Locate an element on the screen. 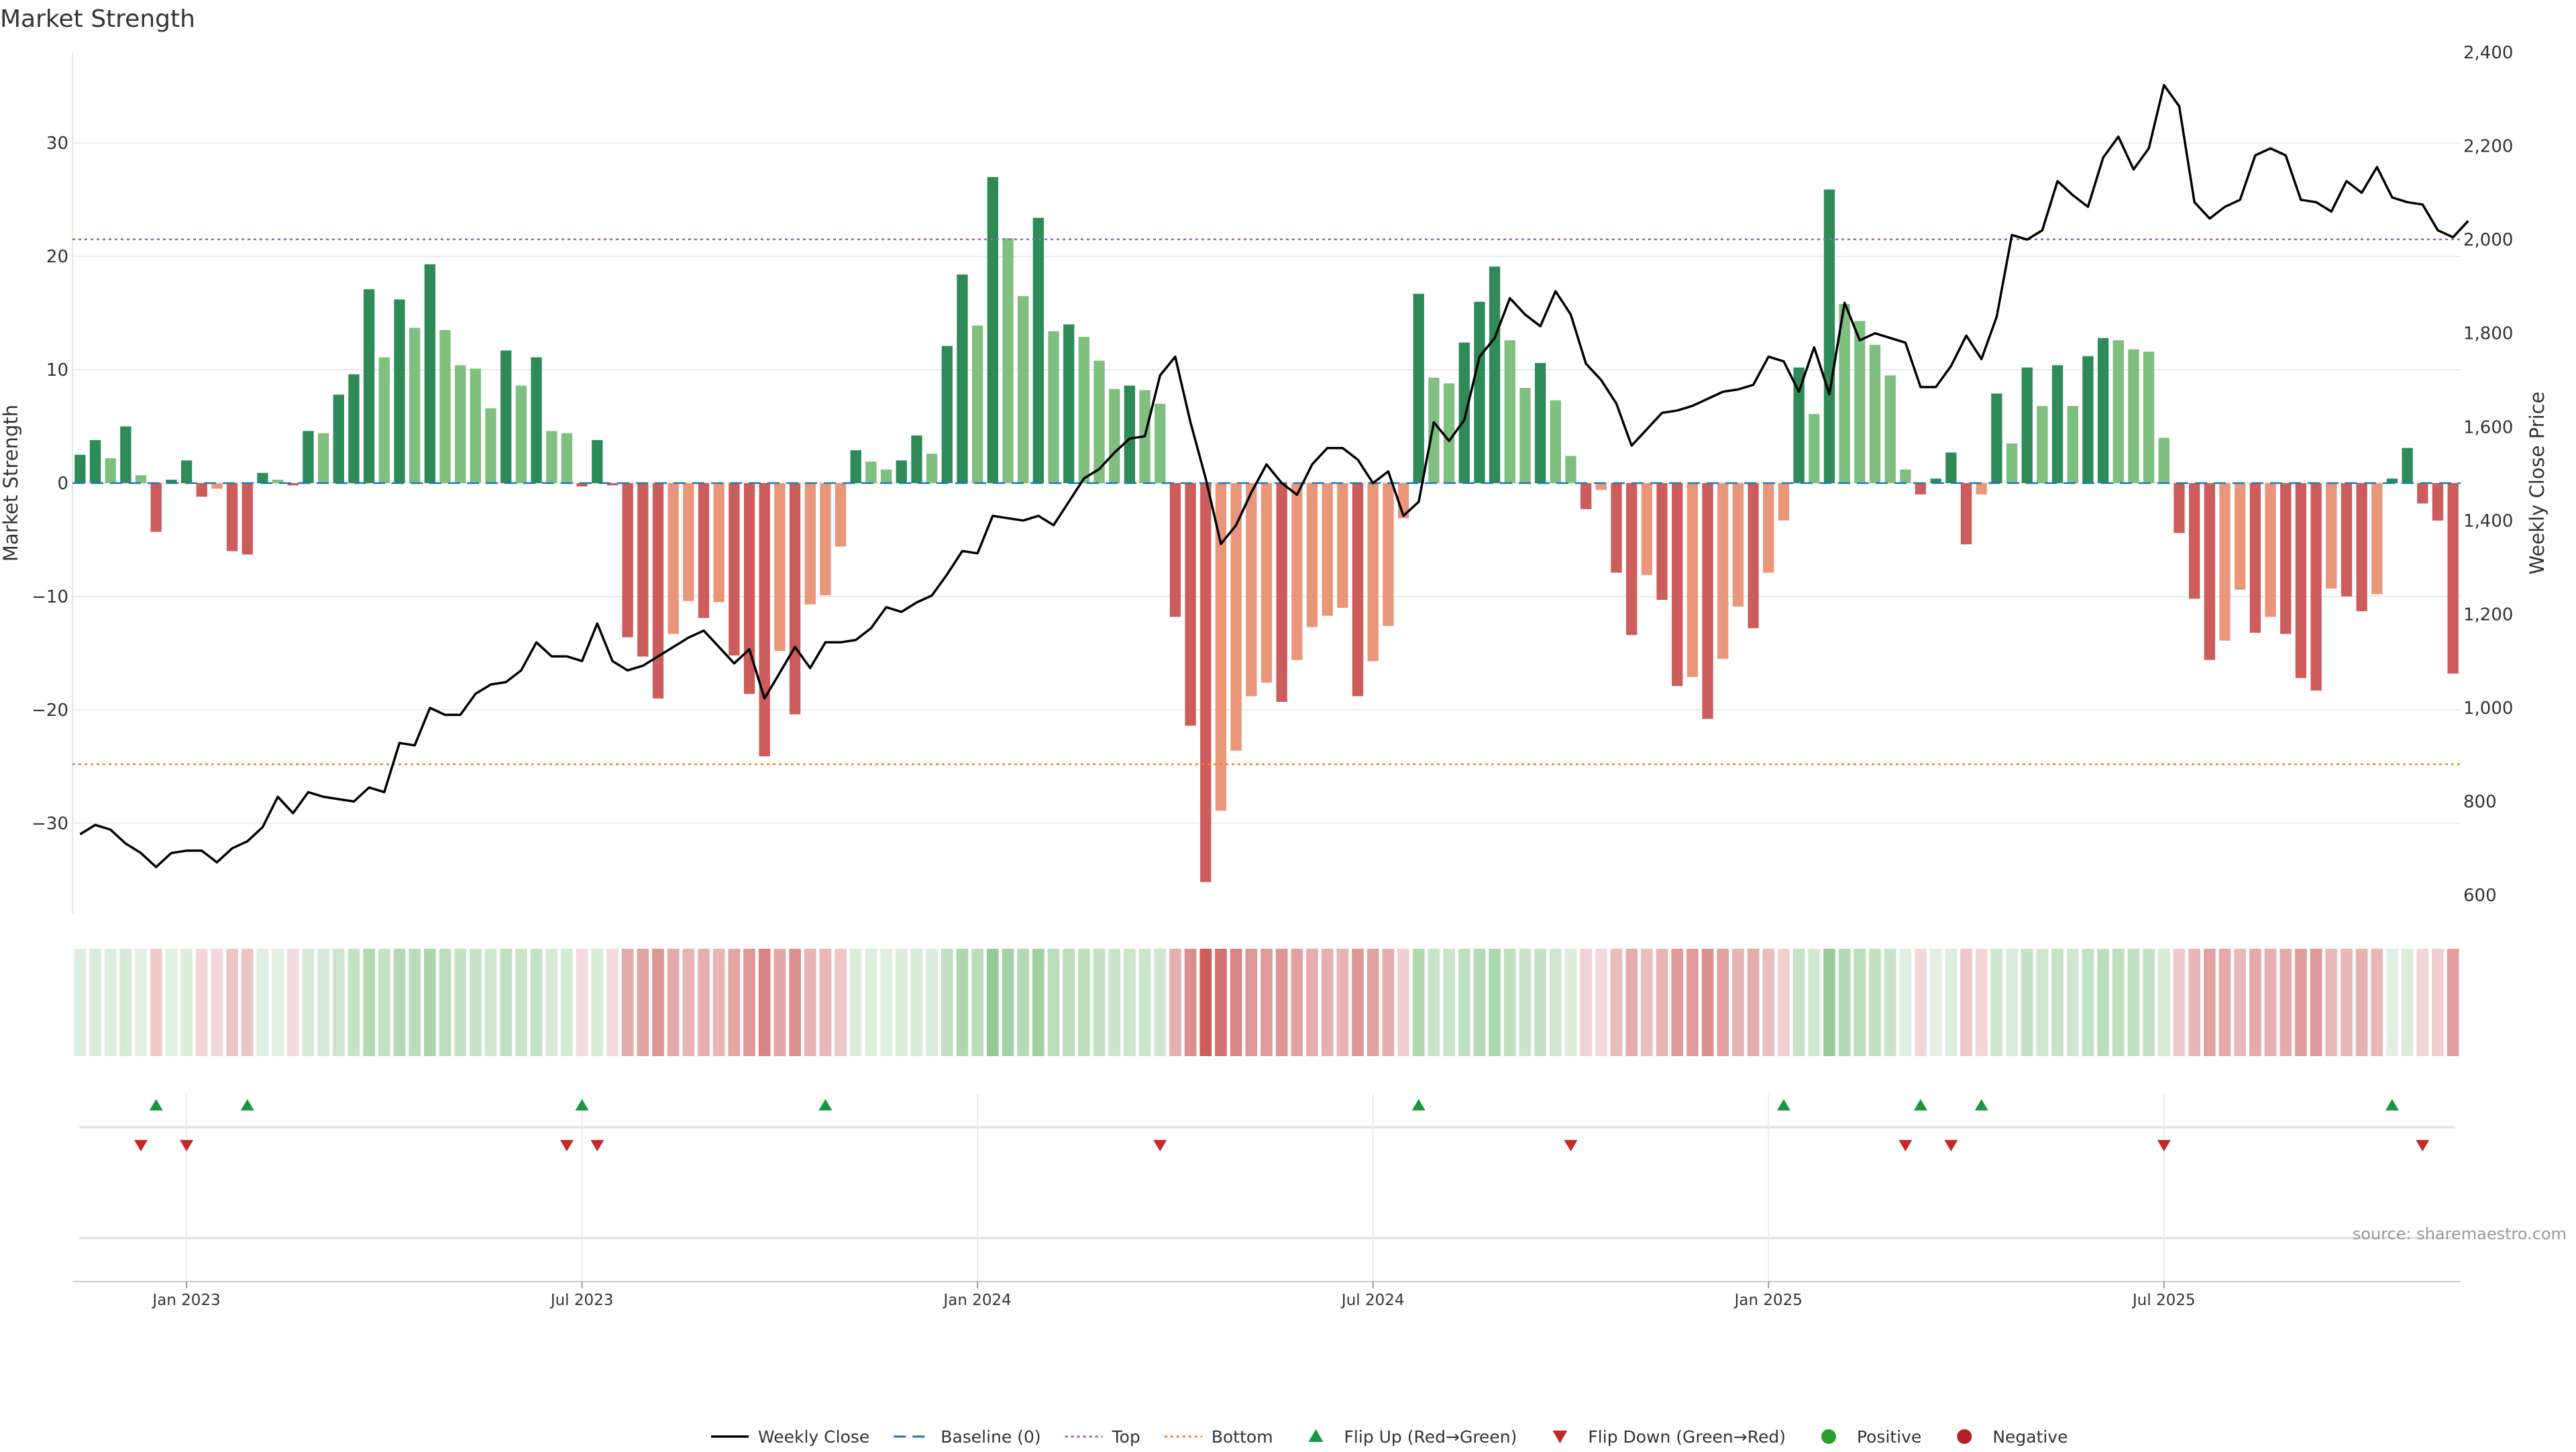 The height and width of the screenshot is (1452, 2576). legend-item: Flip Up (Red→Green) is located at coordinates (1412, 1437).